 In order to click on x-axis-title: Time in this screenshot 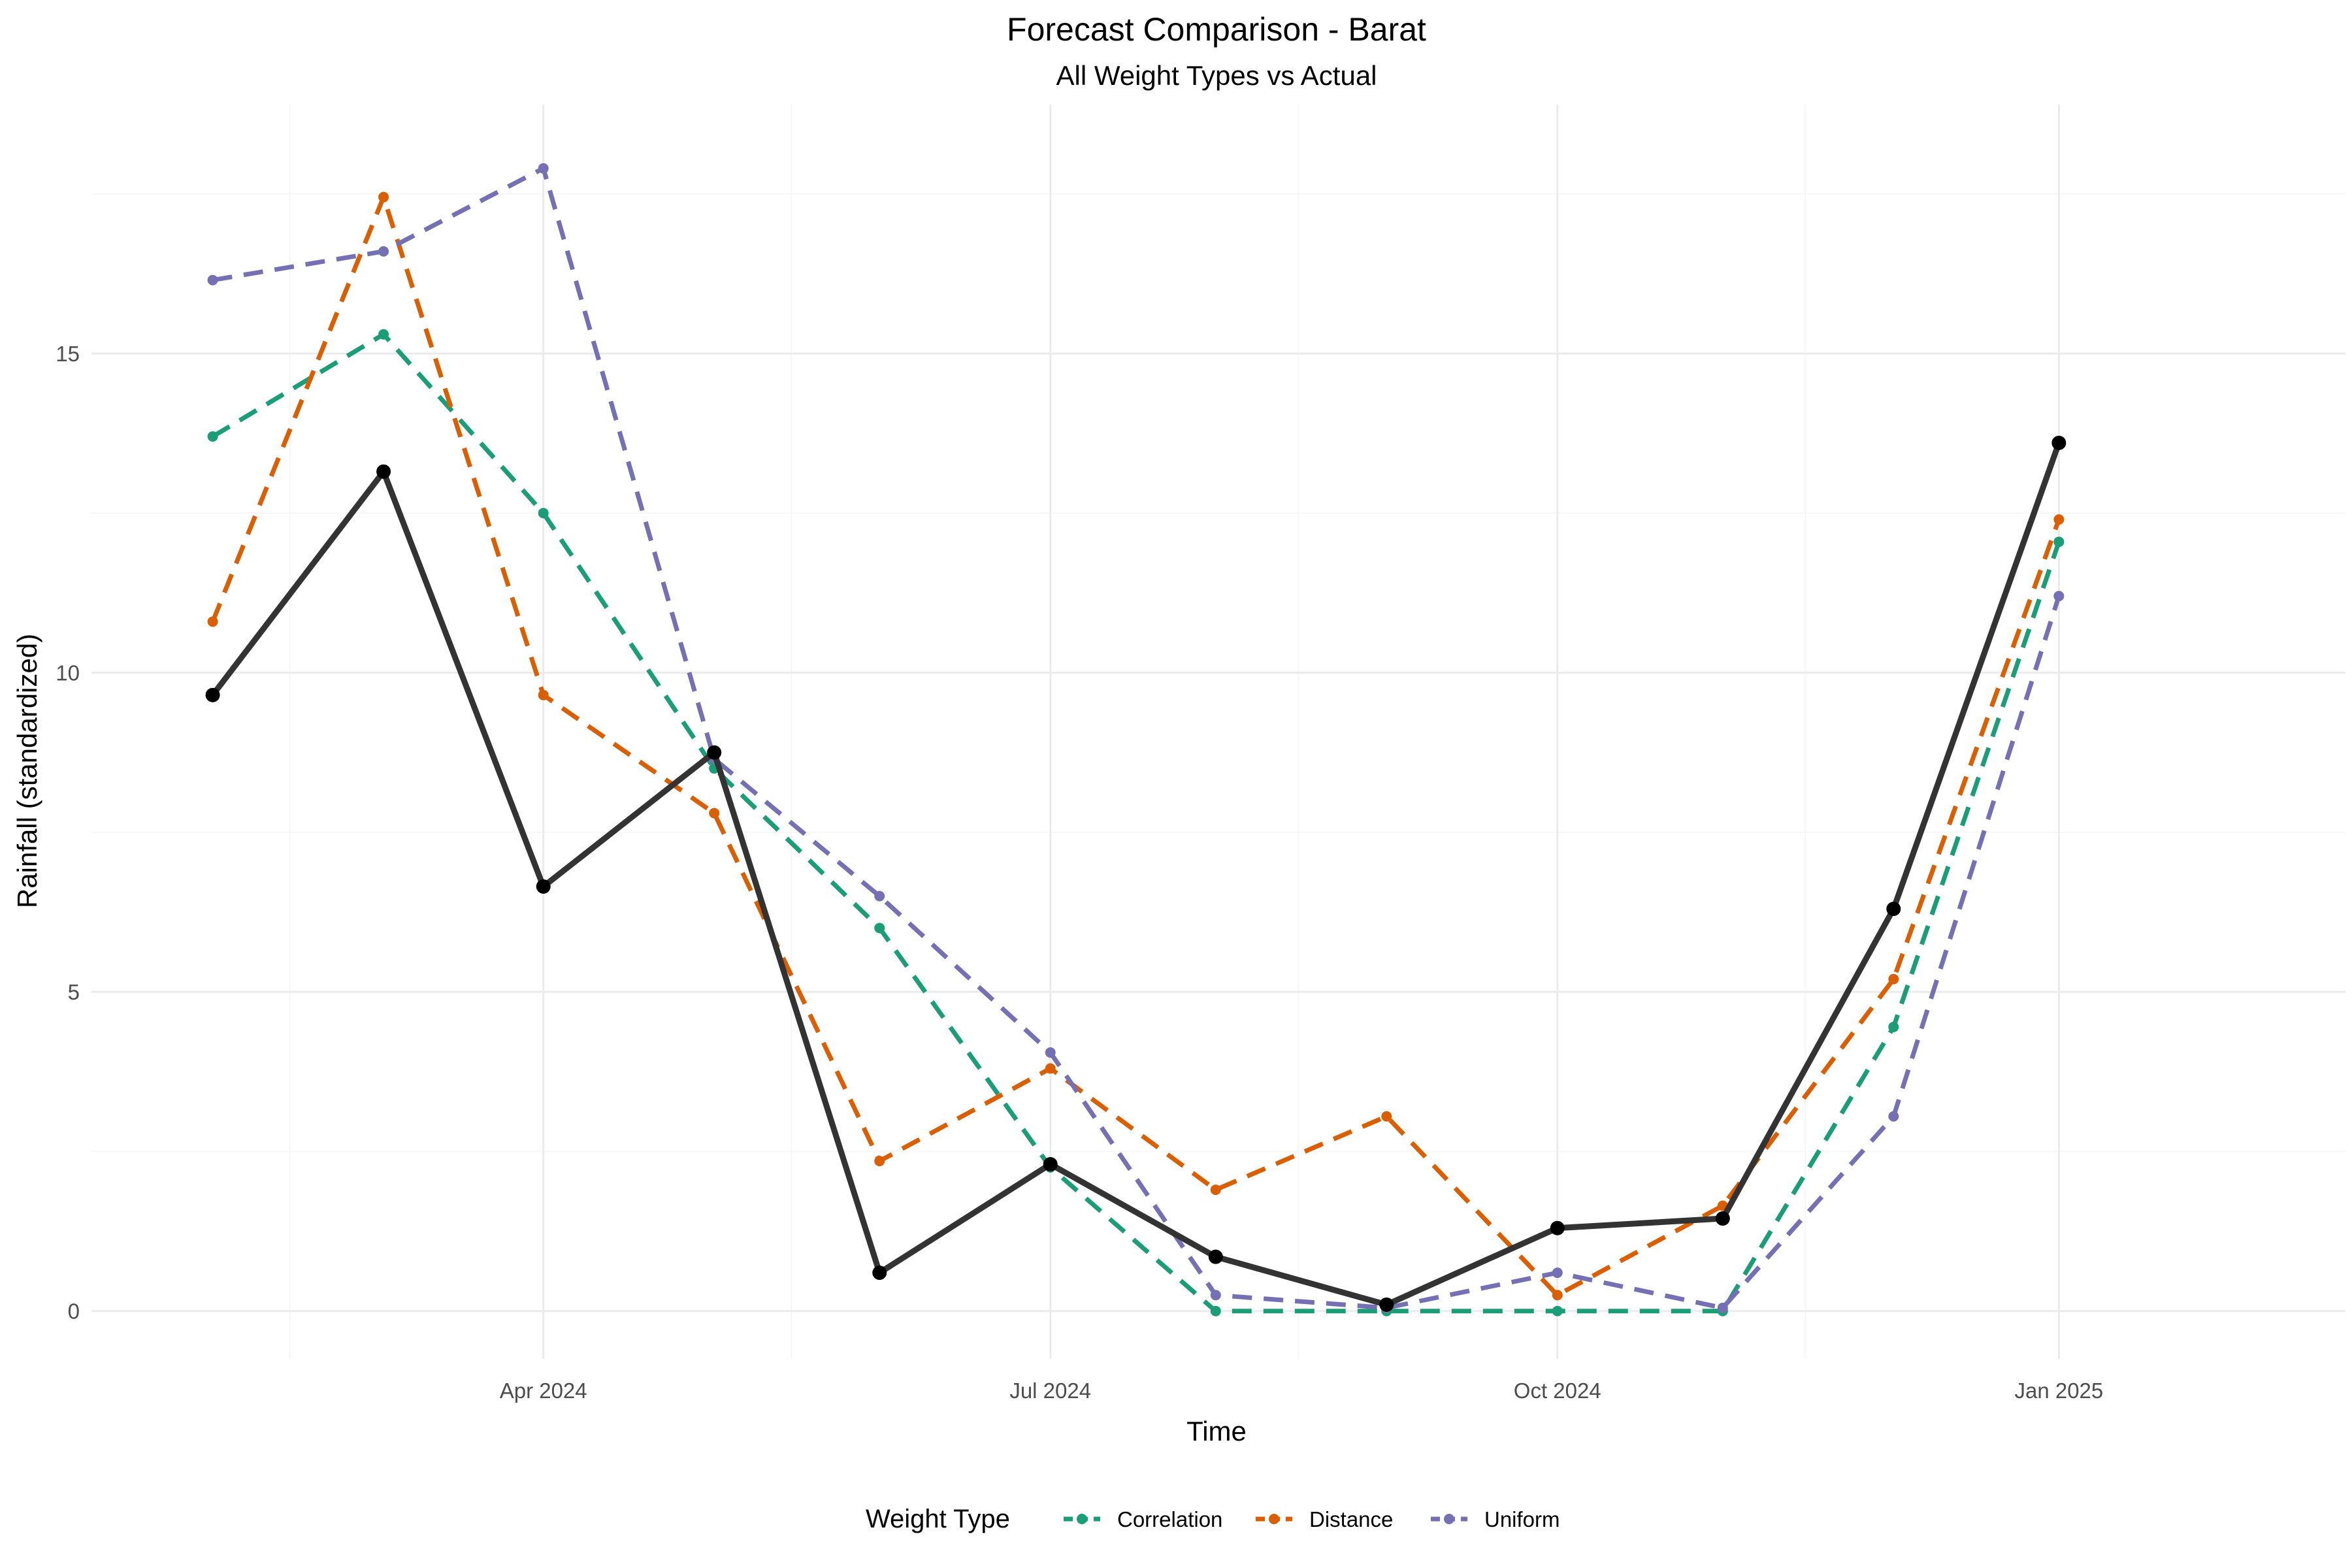, I will do `click(1216, 1431)`.